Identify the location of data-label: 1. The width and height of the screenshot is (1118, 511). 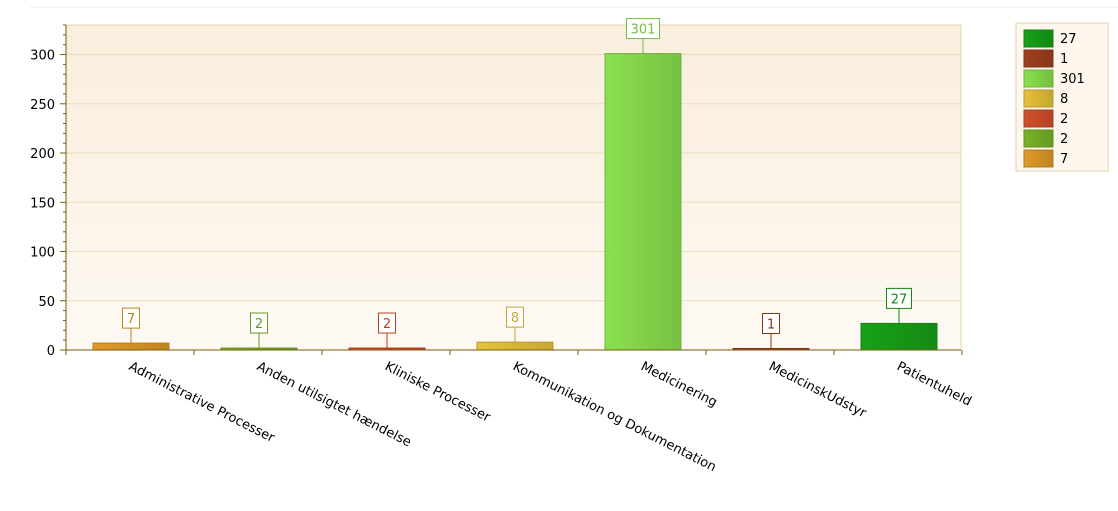
(771, 325).